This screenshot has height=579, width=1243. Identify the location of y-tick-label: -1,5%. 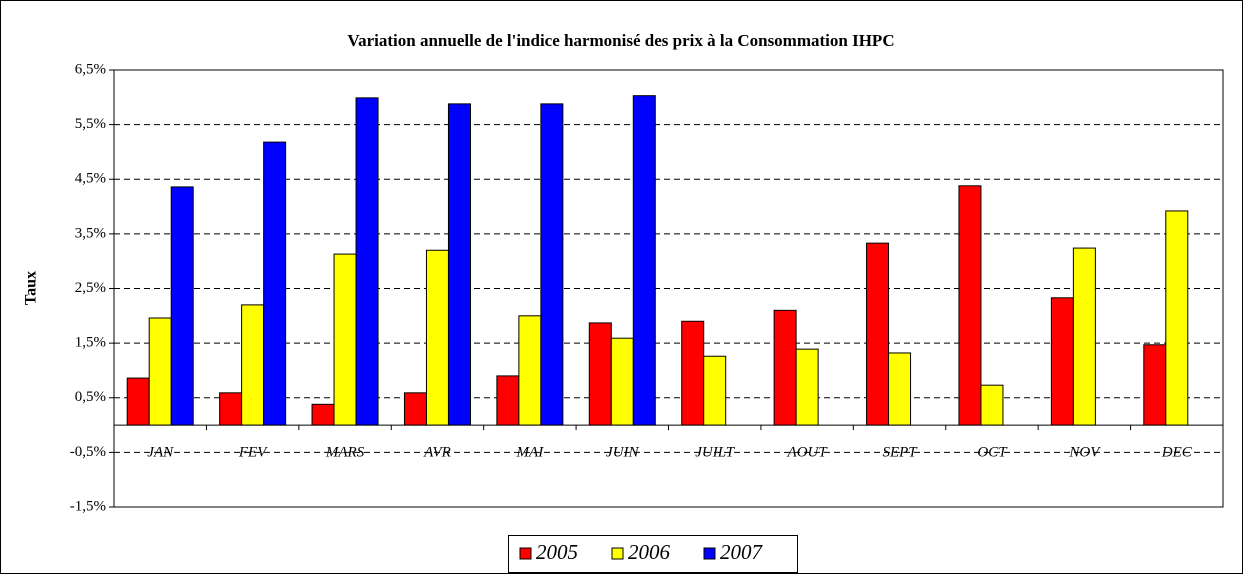
(88, 506).